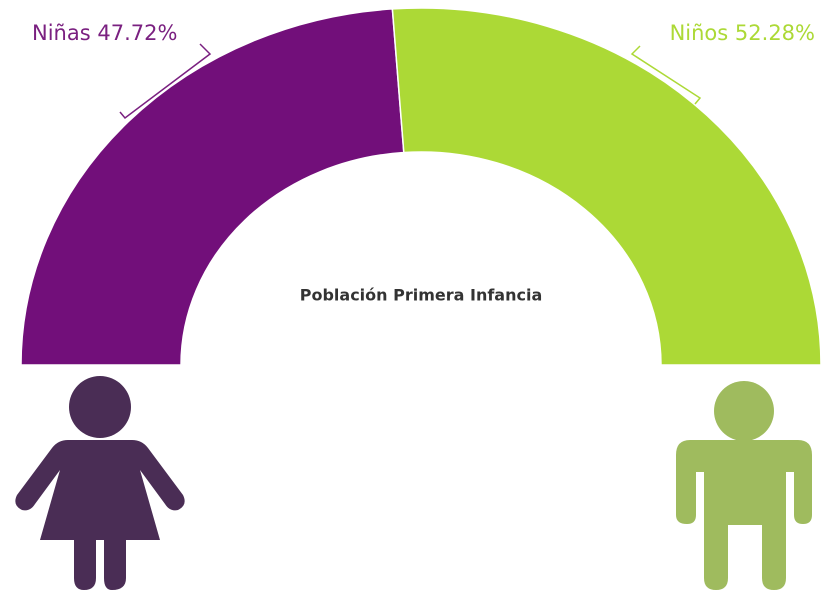 The width and height of the screenshot is (821, 592). What do you see at coordinates (137, 33) in the screenshot?
I see `value-label: 47.72%` at bounding box center [137, 33].